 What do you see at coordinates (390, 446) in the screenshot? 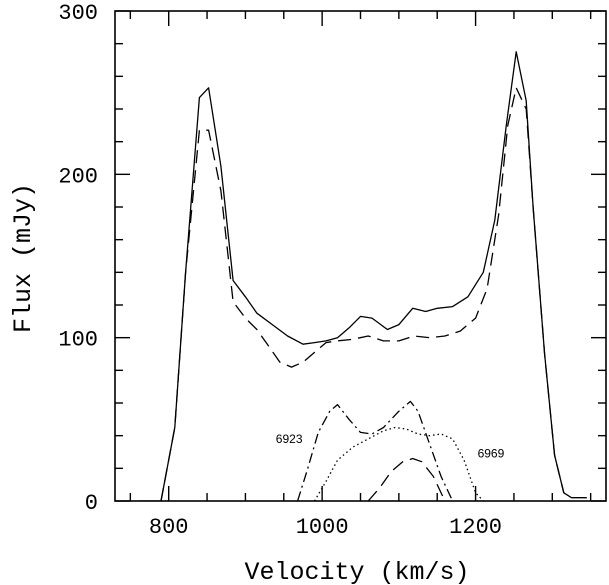
I see `annotations: 6923 6969` at bounding box center [390, 446].